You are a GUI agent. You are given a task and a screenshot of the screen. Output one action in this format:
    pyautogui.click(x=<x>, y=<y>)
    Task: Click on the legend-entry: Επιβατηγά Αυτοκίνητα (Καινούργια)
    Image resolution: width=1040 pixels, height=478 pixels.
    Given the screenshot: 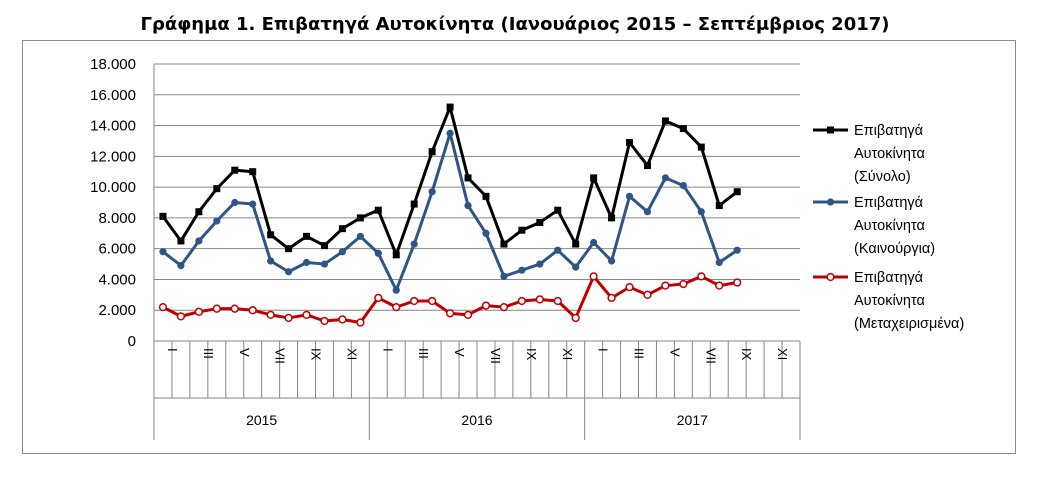 What is the action you would take?
    pyautogui.click(x=874, y=226)
    